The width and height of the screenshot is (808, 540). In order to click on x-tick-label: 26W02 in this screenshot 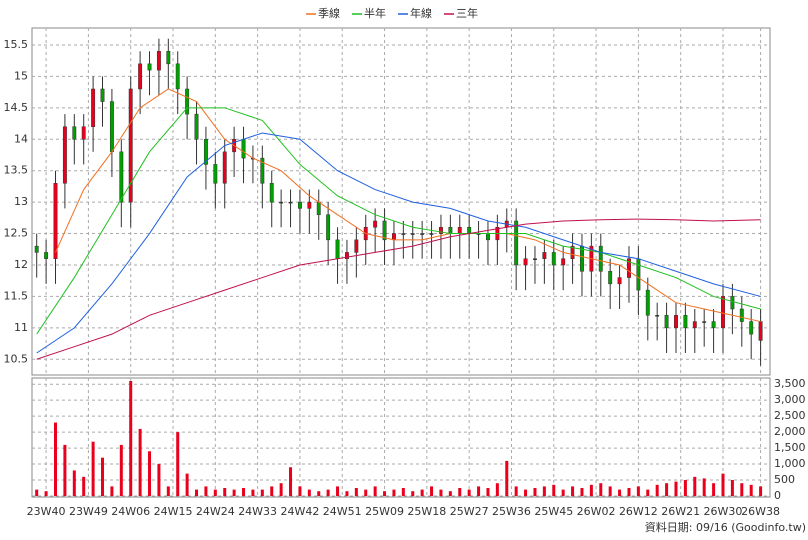, I will do `click(596, 511)`.